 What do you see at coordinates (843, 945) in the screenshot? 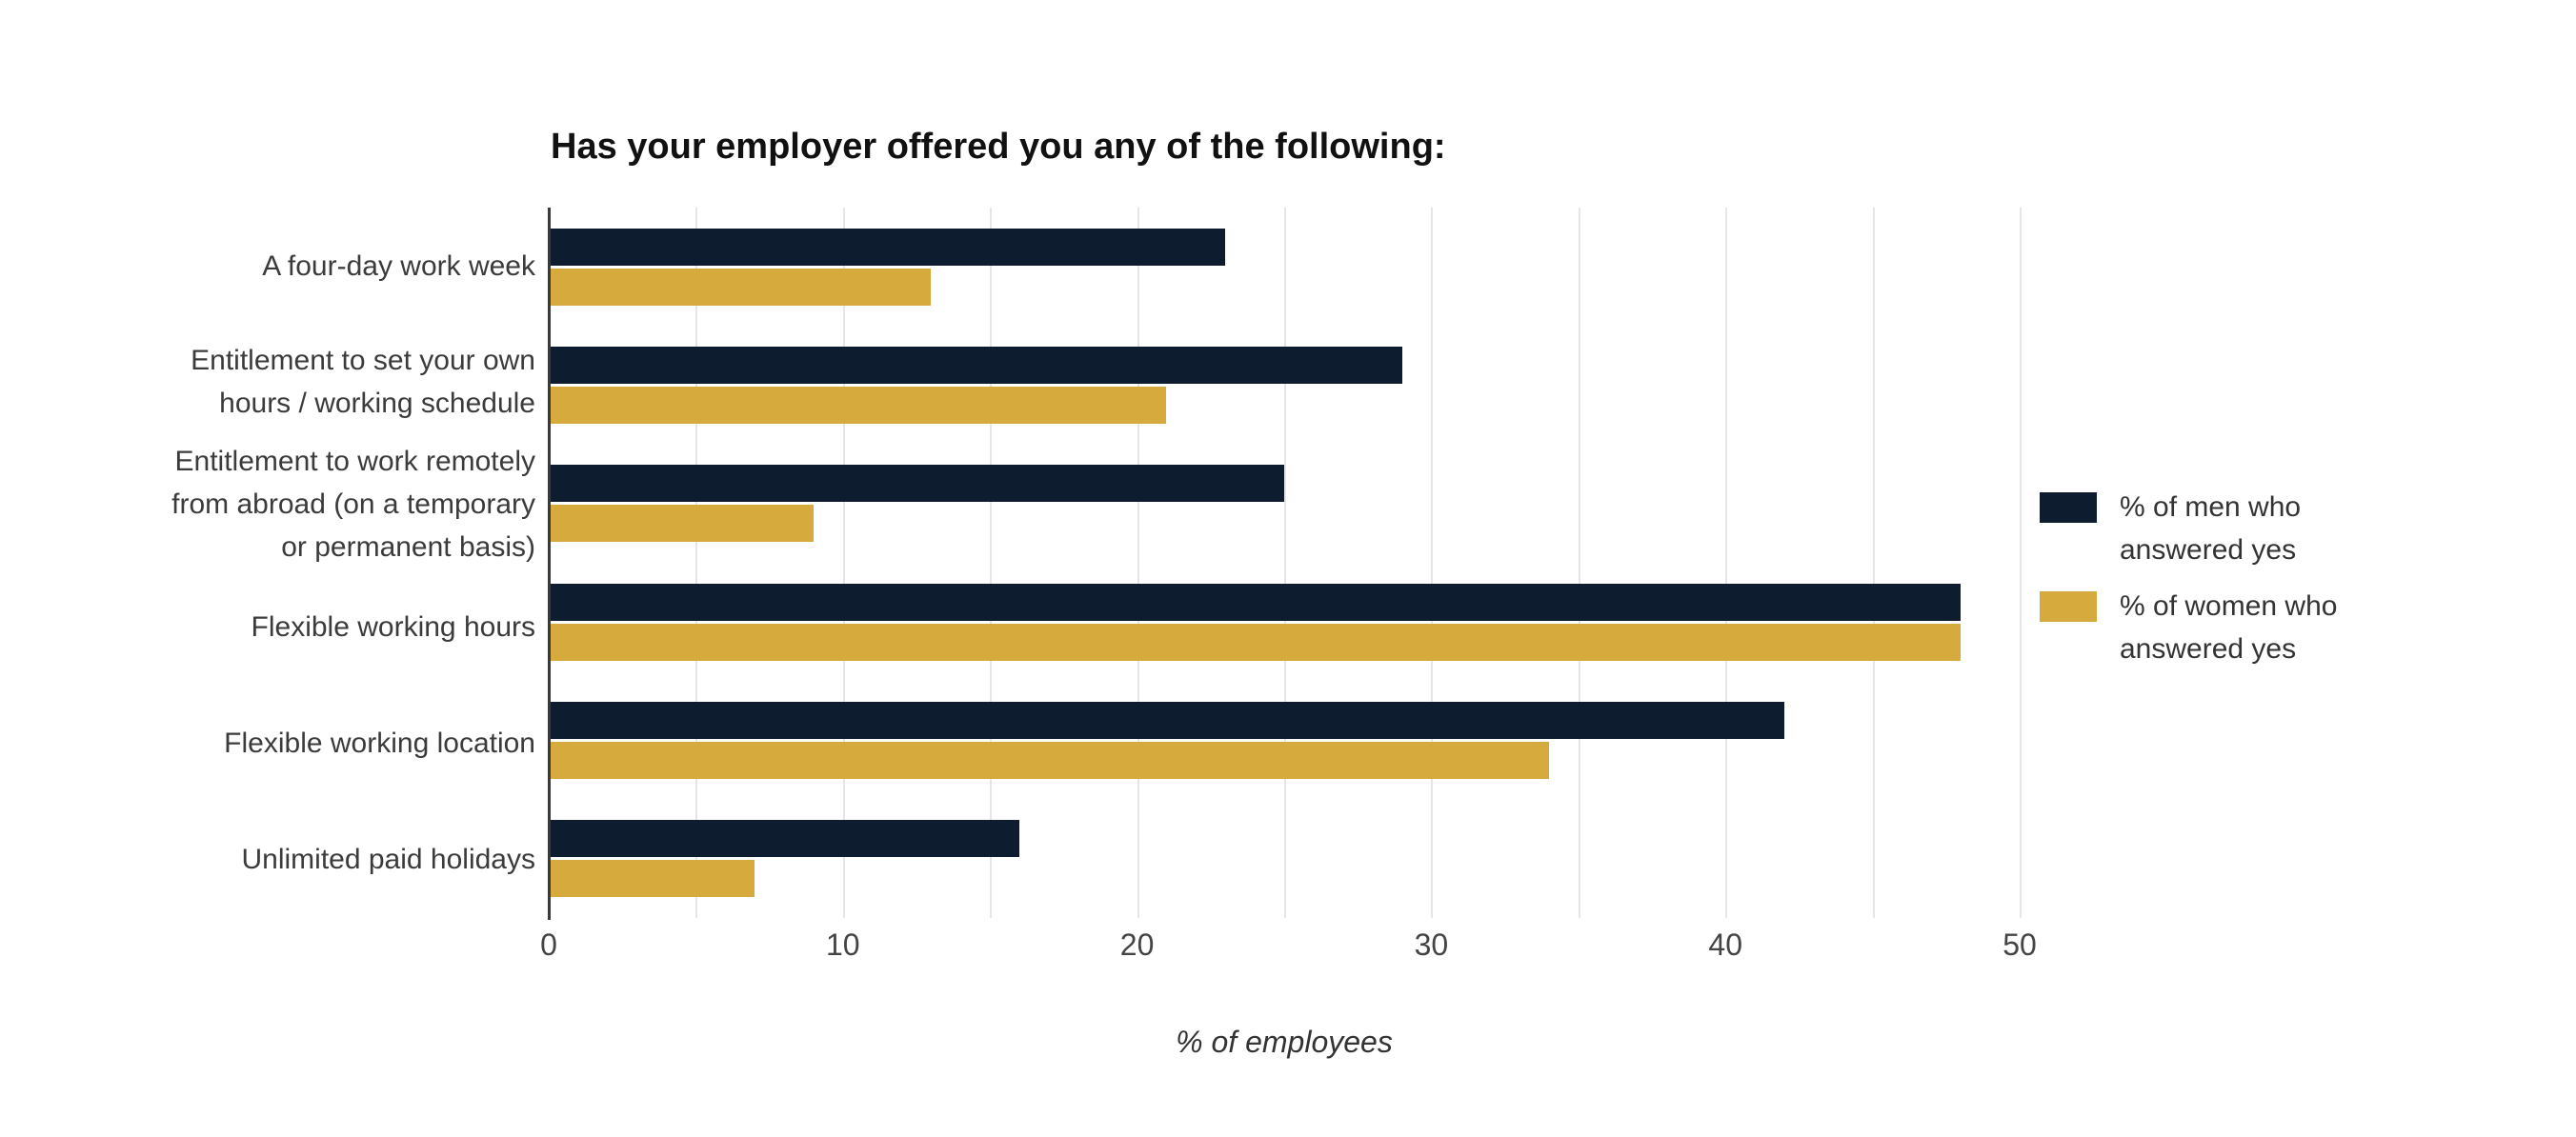
I see `x-tick-label: 10` at bounding box center [843, 945].